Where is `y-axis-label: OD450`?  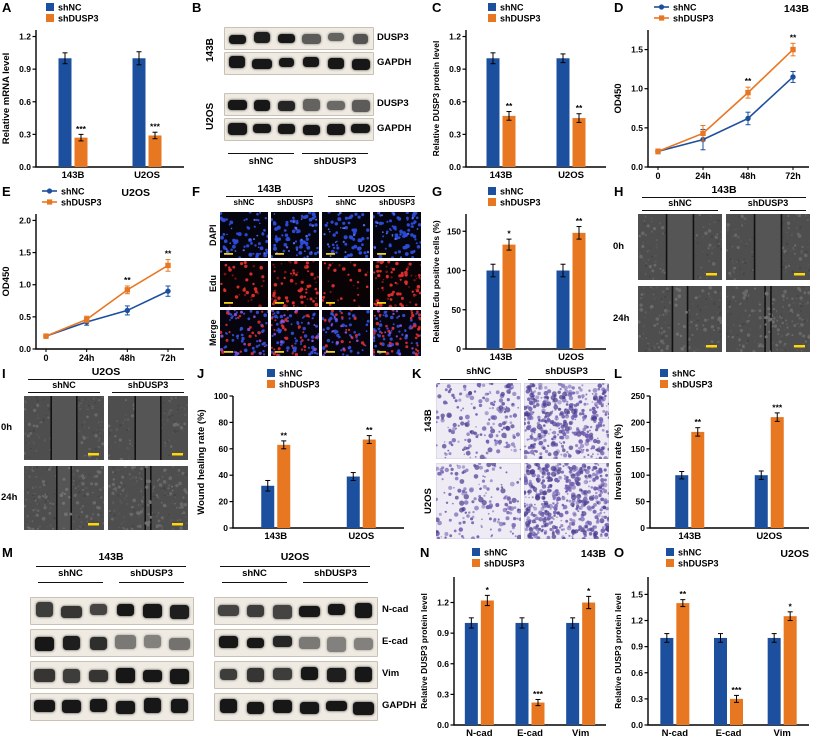
y-axis-label: OD450 is located at coordinates (618, 98).